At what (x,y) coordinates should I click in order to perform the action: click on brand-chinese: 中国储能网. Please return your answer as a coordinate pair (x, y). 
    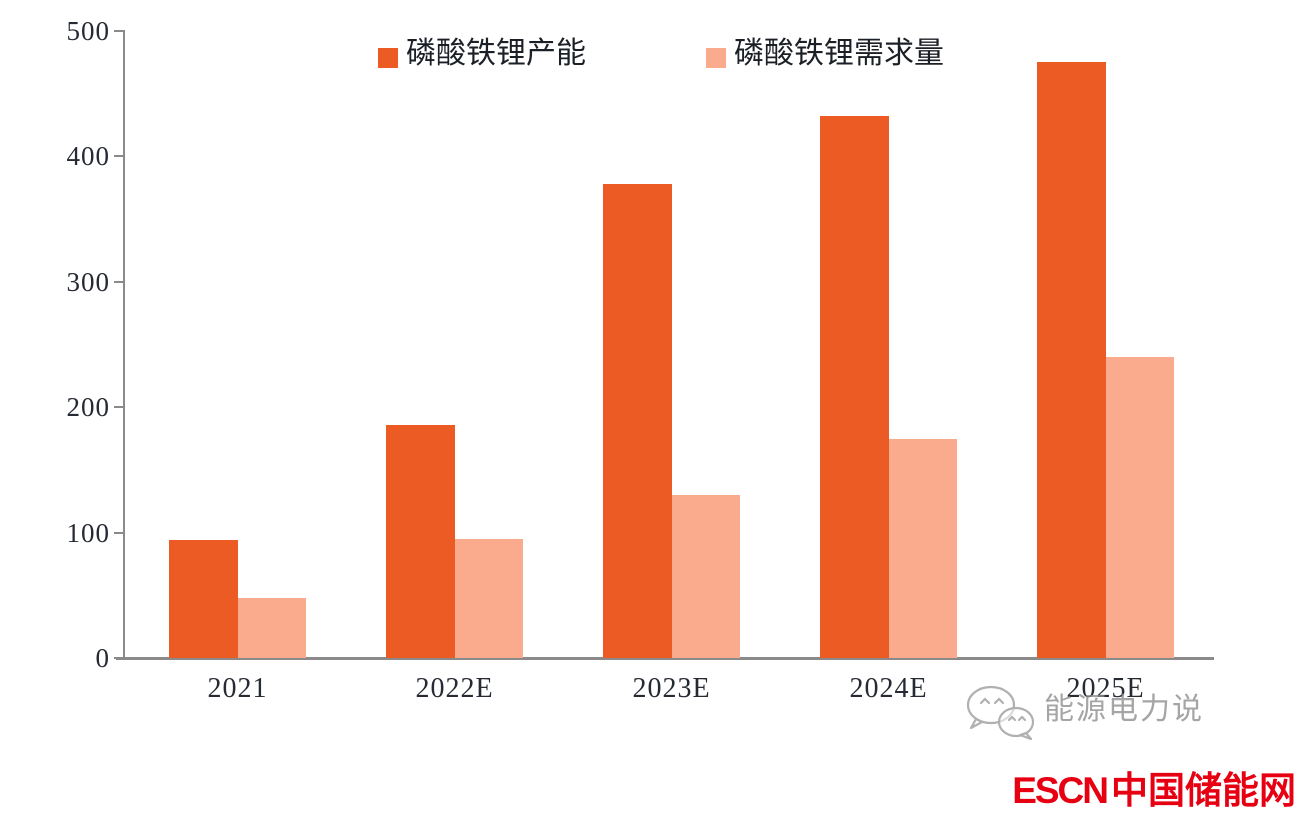
    Looking at the image, I should click on (1203, 790).